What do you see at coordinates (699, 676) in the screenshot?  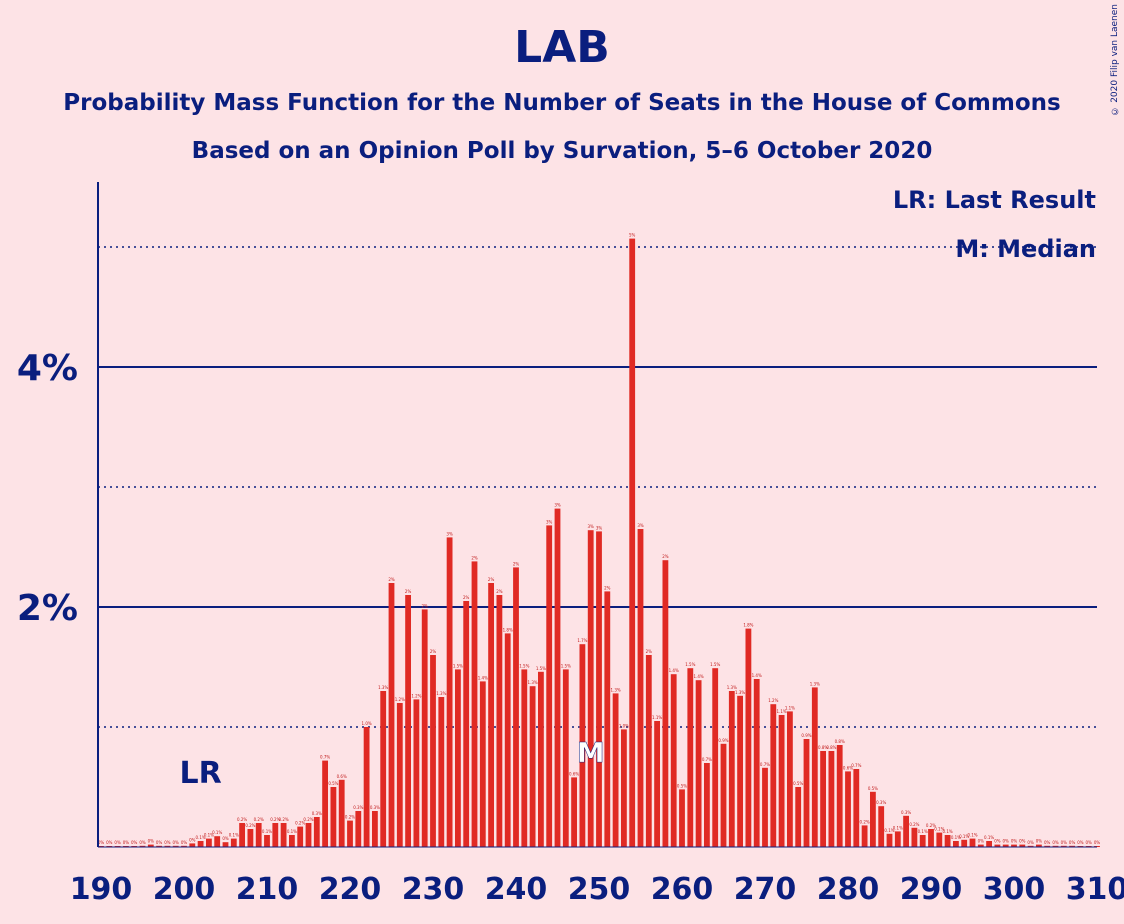 I see `bar-label: 1.4%` at bounding box center [699, 676].